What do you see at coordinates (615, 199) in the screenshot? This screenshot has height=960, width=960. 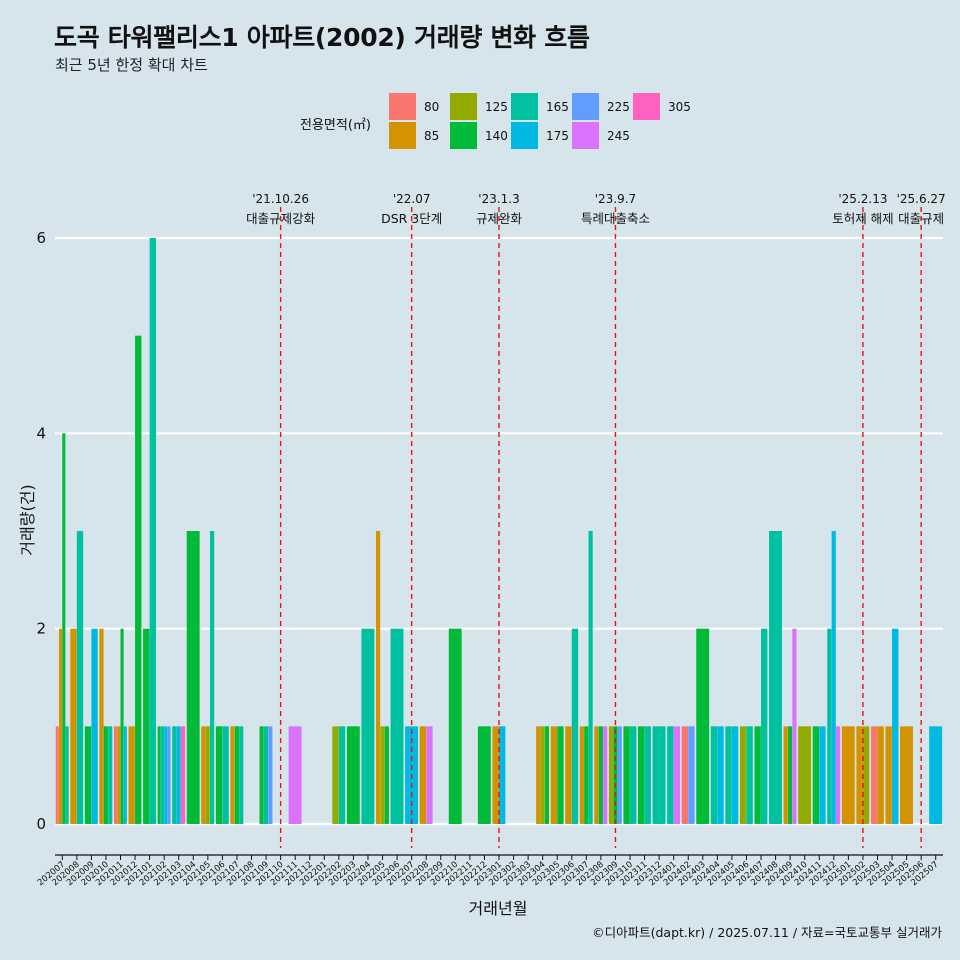 I see `event-date: '23.9.7` at bounding box center [615, 199].